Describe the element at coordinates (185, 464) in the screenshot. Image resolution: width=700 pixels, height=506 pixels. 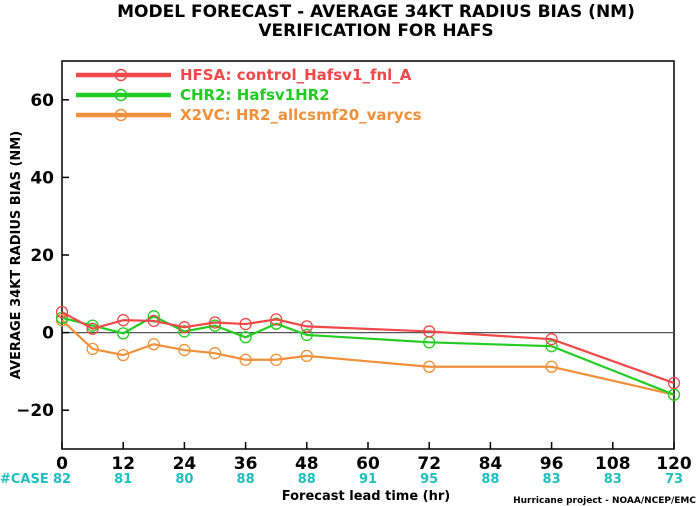
I see `x-tick-label: 24` at that location.